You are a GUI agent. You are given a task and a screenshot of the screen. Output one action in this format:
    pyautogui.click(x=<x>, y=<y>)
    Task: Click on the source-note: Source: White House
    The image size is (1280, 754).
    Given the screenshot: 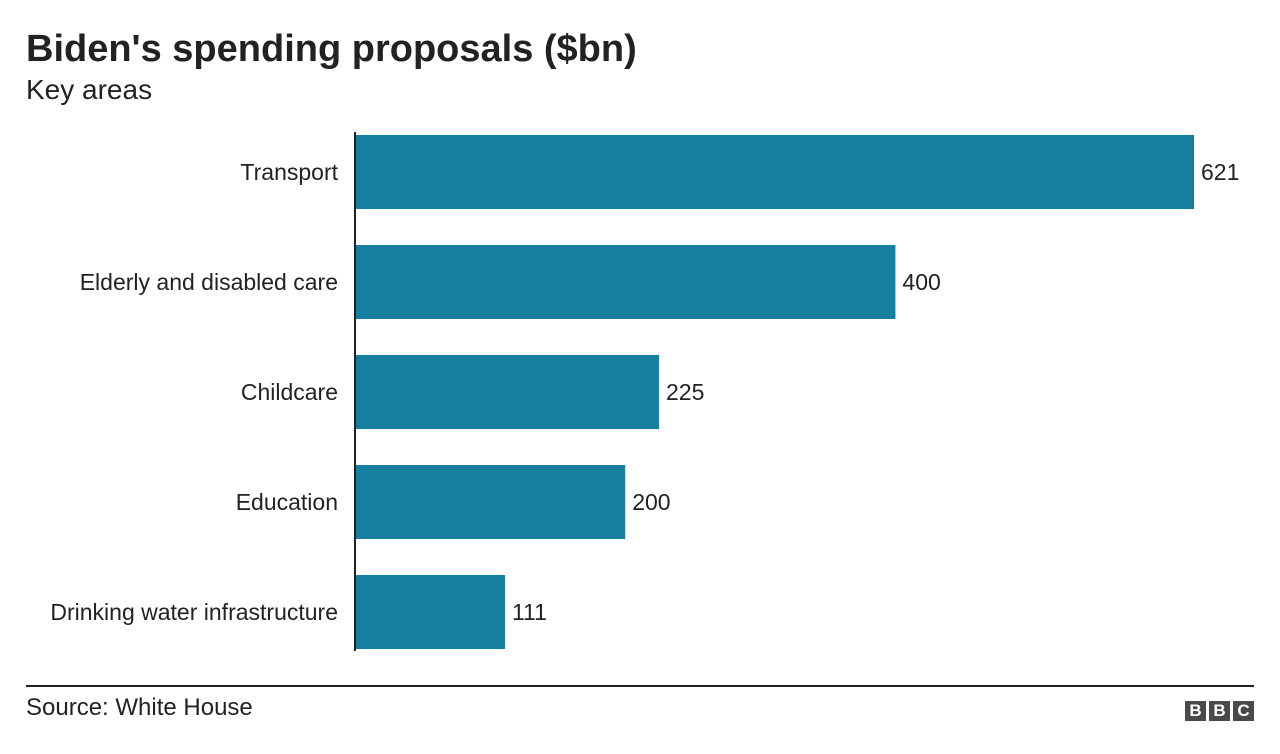 What is the action you would take?
    pyautogui.click(x=139, y=707)
    